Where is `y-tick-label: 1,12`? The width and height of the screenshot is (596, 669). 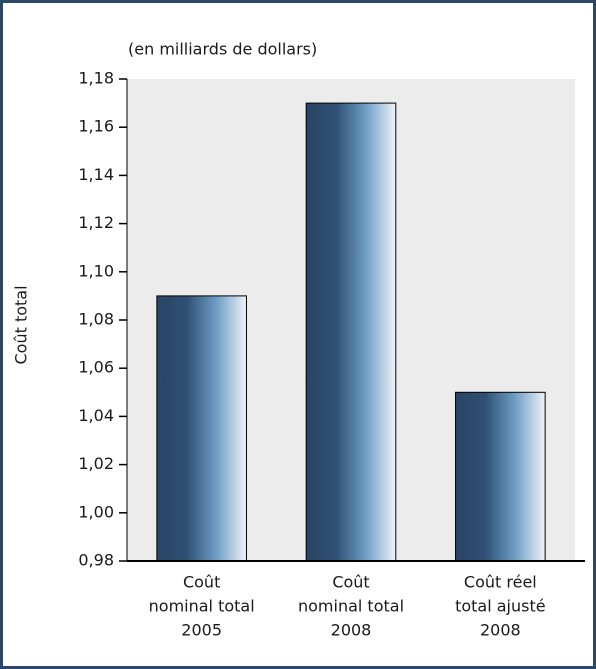
y-tick-label: 1,12 is located at coordinates (96, 222).